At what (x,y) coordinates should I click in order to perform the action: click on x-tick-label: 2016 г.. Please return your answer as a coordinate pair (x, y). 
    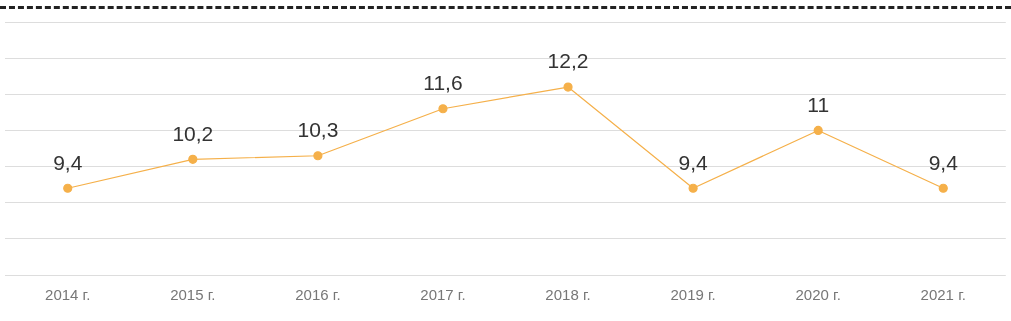
    Looking at the image, I should click on (318, 295).